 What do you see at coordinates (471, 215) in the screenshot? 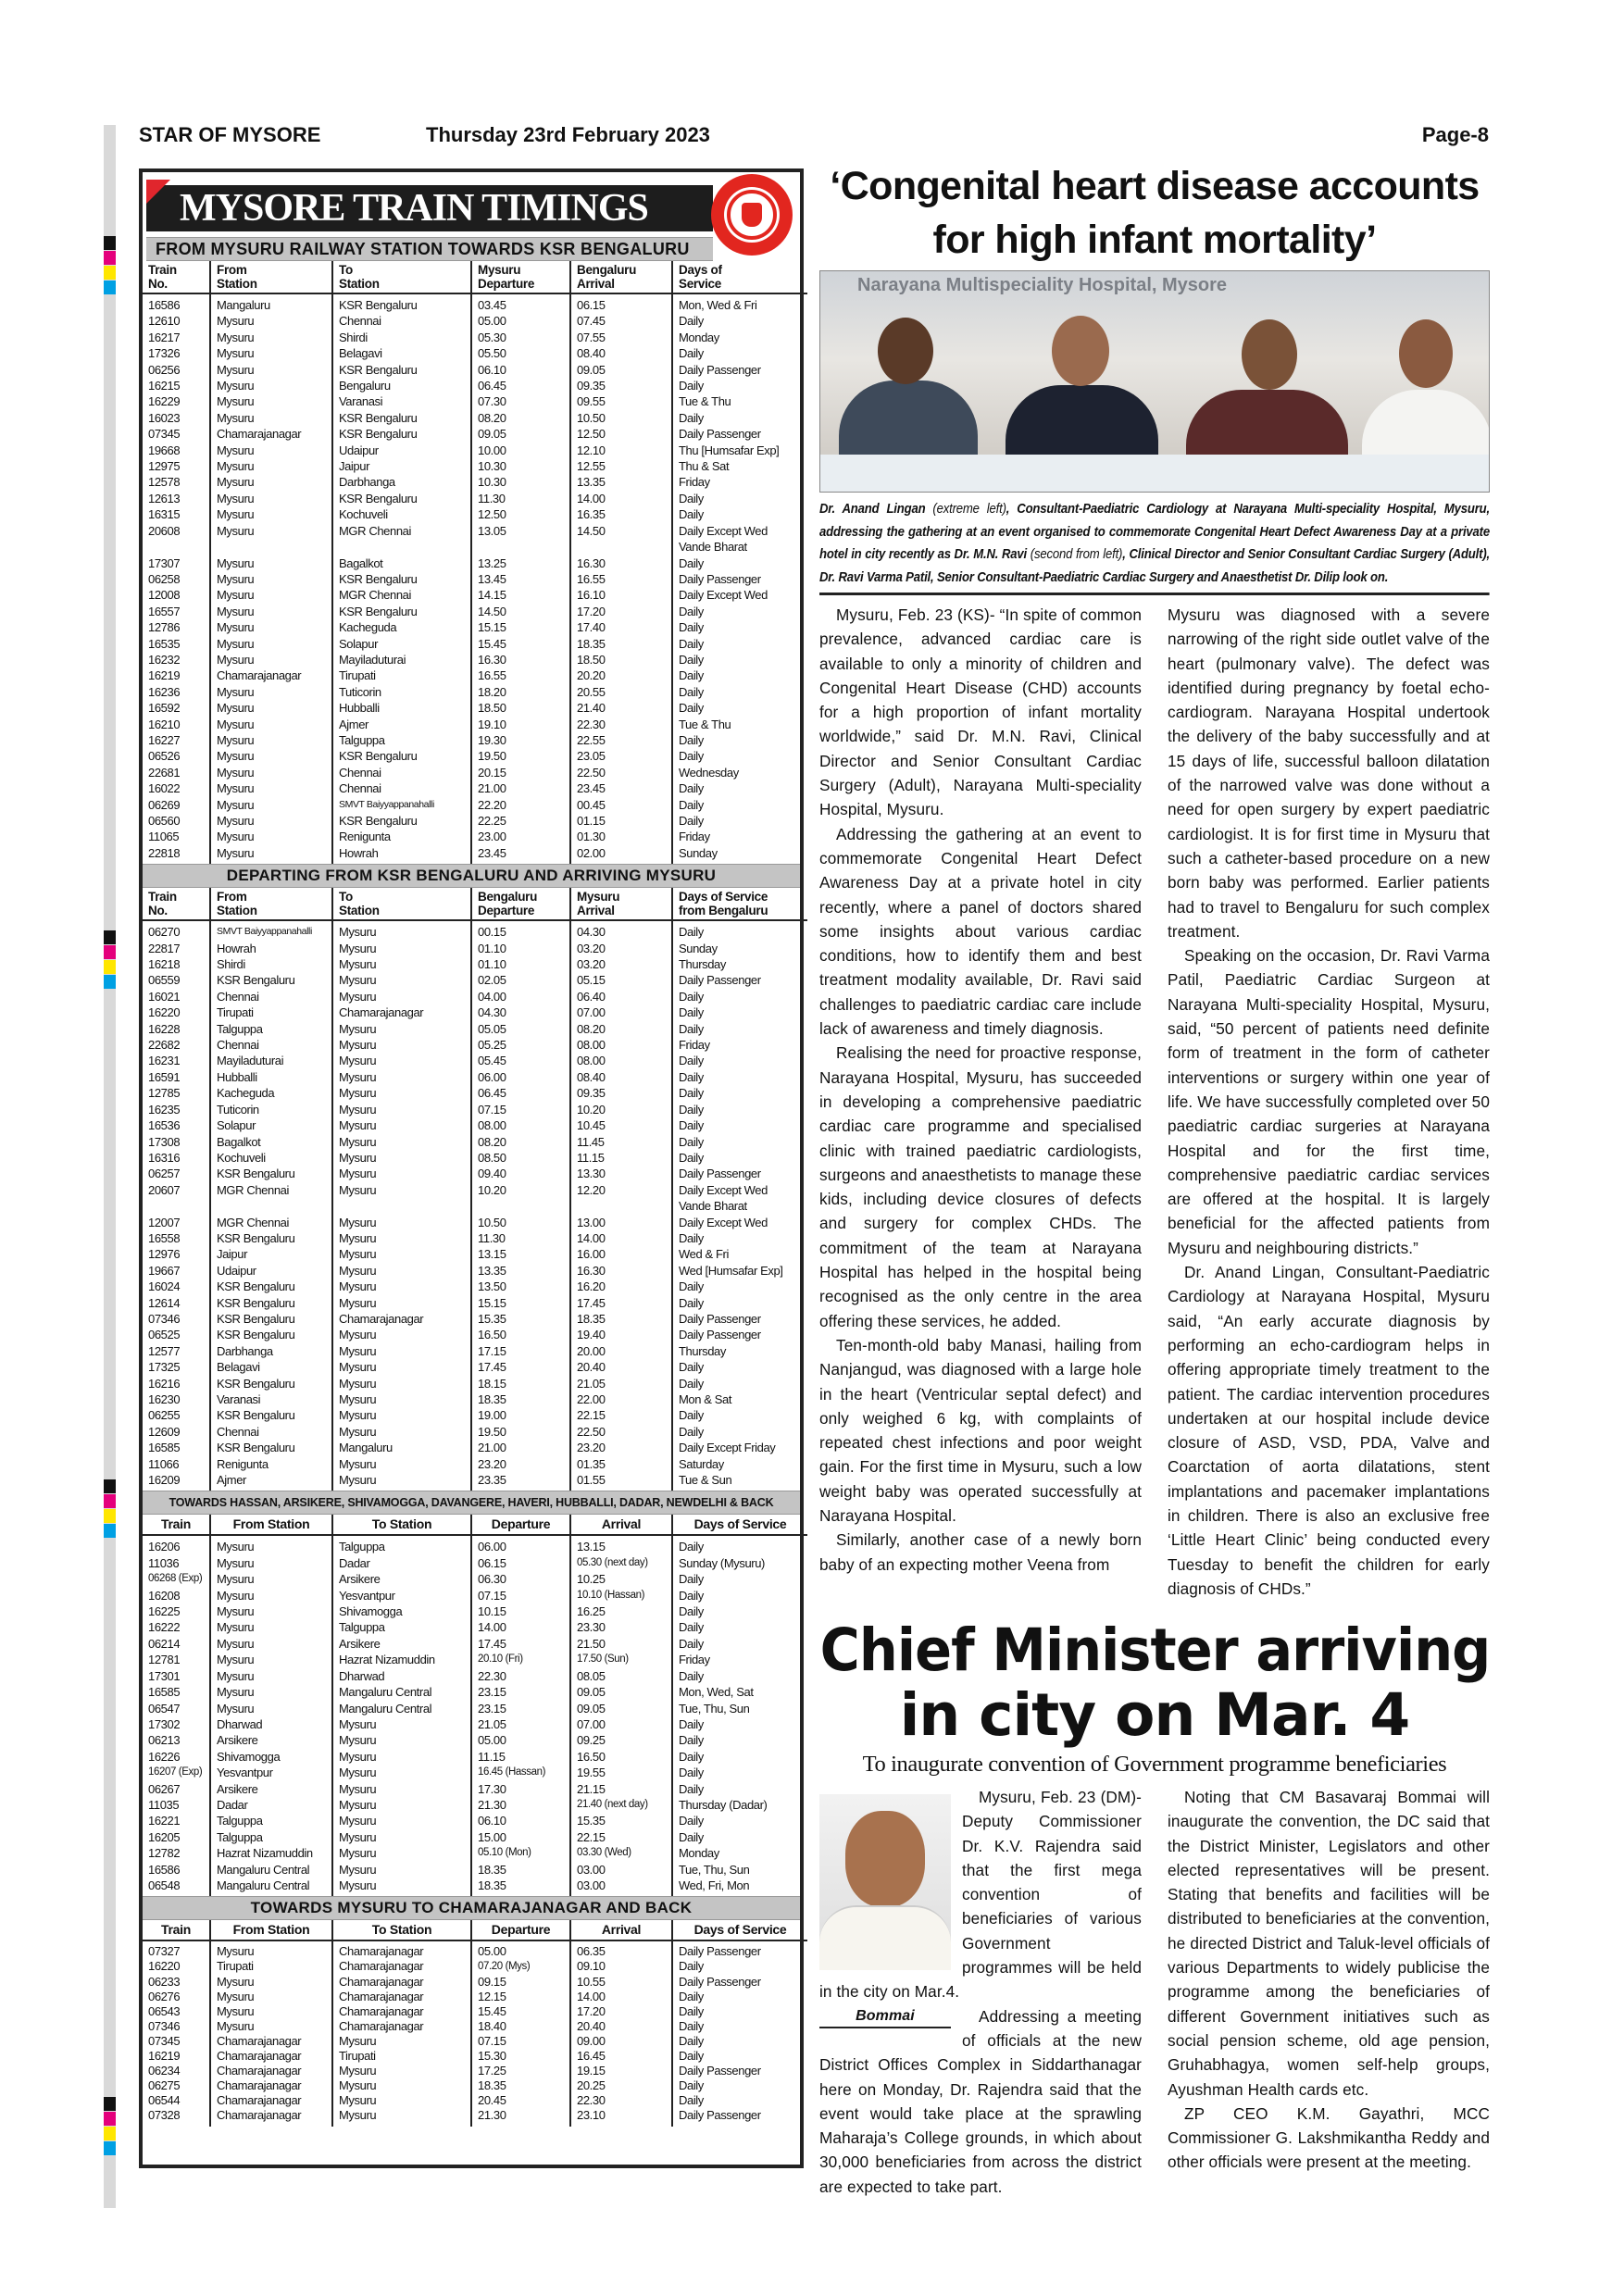
I see `train-timings-title-area: MYSORE TRAIN TIMINGS` at bounding box center [471, 215].